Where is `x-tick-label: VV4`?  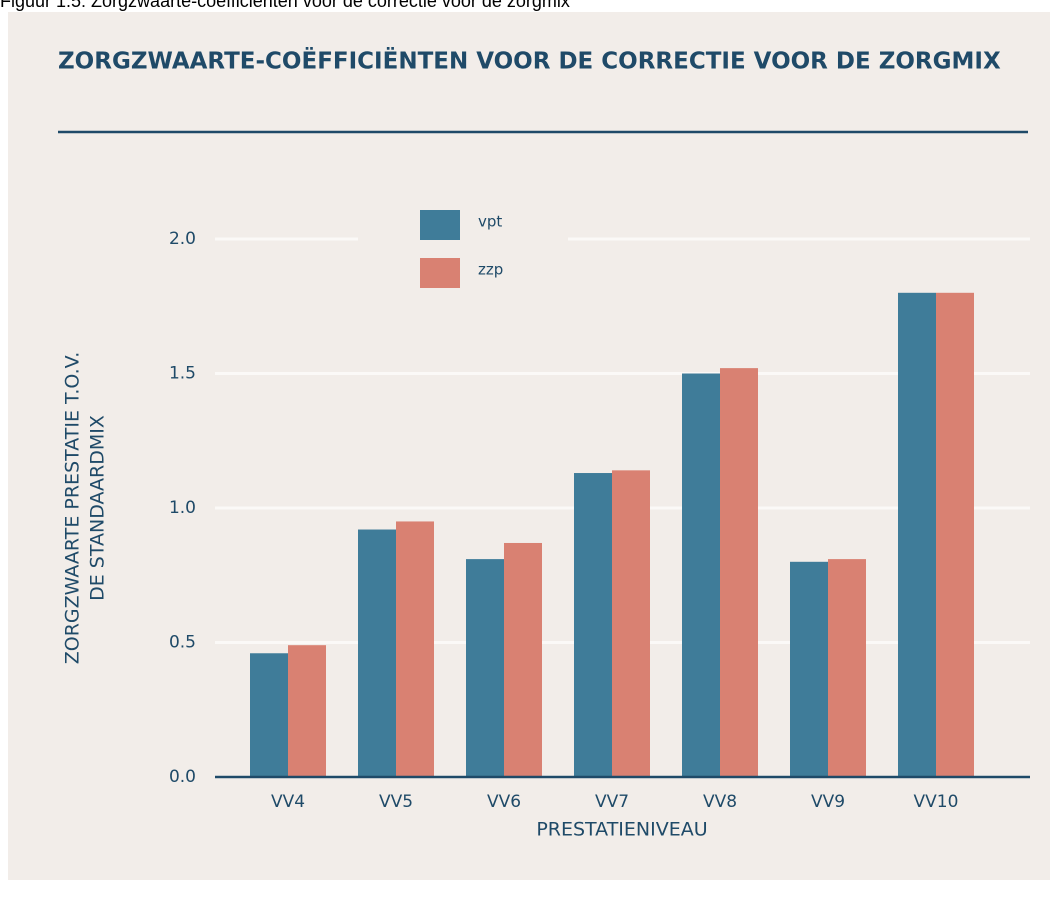 x-tick-label: VV4 is located at coordinates (288, 802).